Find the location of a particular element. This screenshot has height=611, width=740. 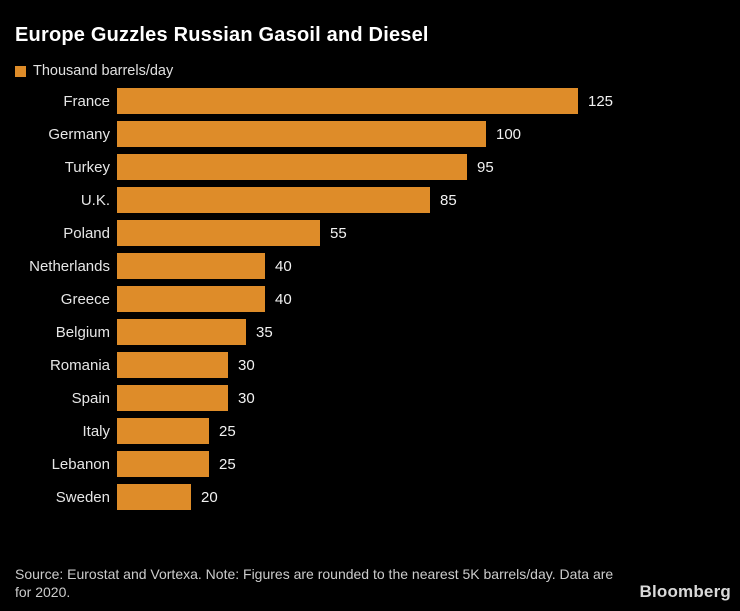

bar-label: Turkey is located at coordinates (87, 167).